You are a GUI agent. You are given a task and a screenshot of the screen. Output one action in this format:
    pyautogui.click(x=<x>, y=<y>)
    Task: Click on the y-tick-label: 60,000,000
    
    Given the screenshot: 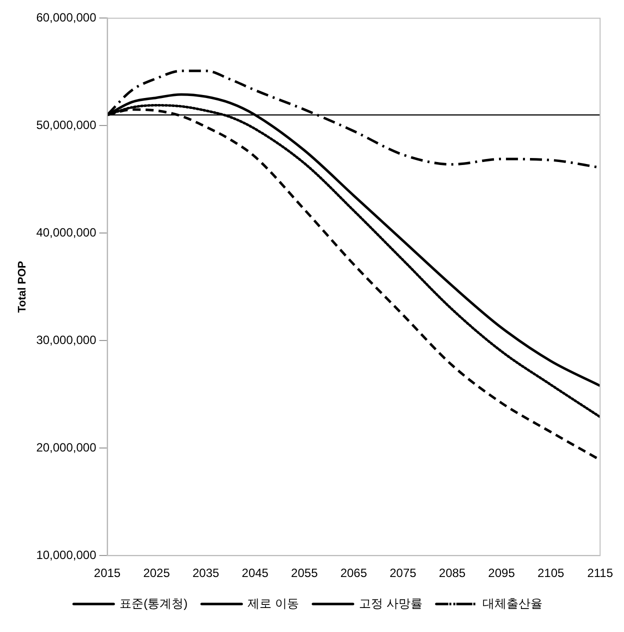 What is the action you would take?
    pyautogui.click(x=66, y=17)
    